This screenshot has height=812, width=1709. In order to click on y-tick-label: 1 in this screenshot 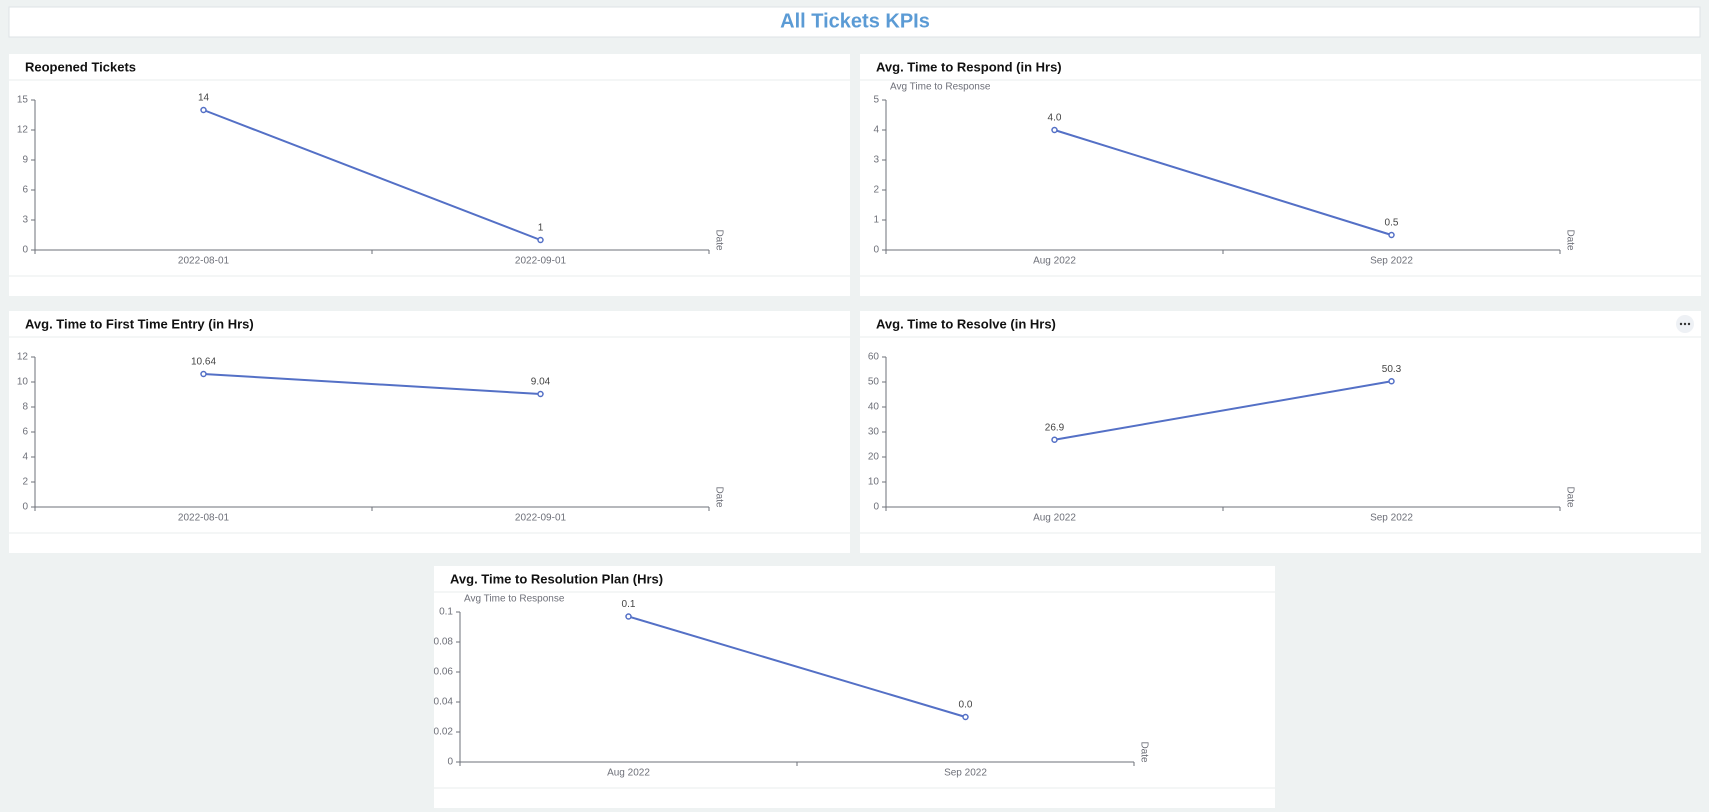, I will do `click(876, 220)`.